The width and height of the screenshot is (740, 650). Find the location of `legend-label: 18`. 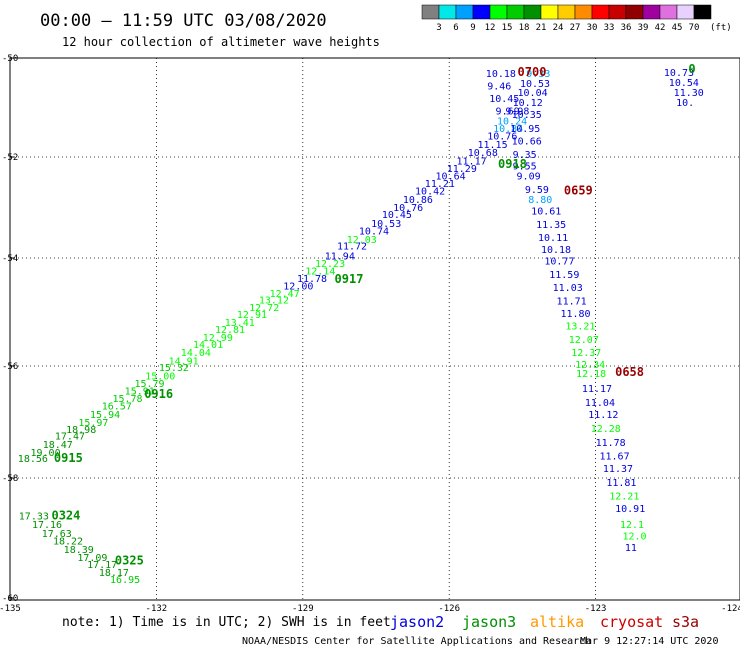

legend-label: 18 is located at coordinates (524, 28).